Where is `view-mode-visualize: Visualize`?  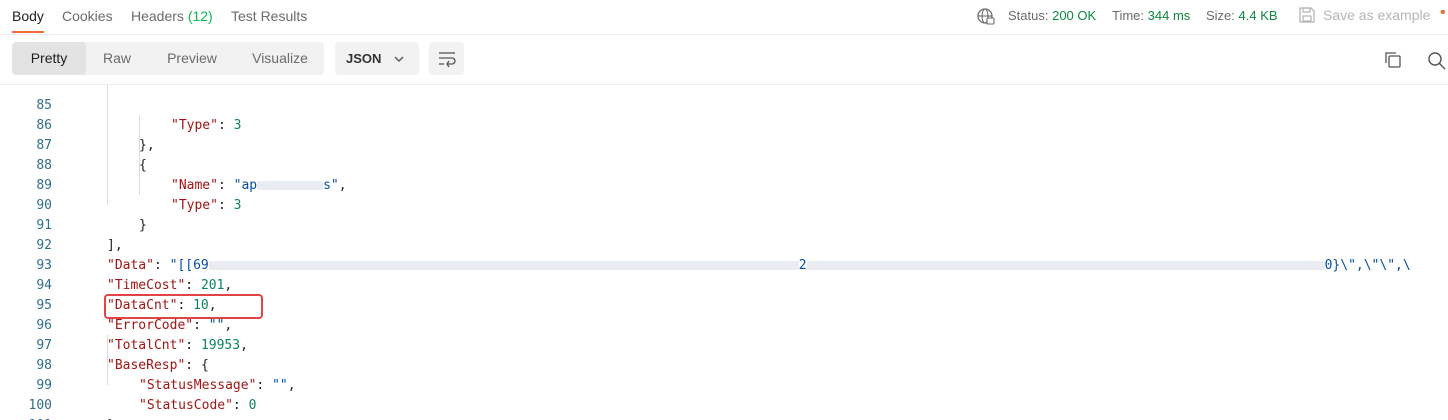 view-mode-visualize: Visualize is located at coordinates (280, 58).